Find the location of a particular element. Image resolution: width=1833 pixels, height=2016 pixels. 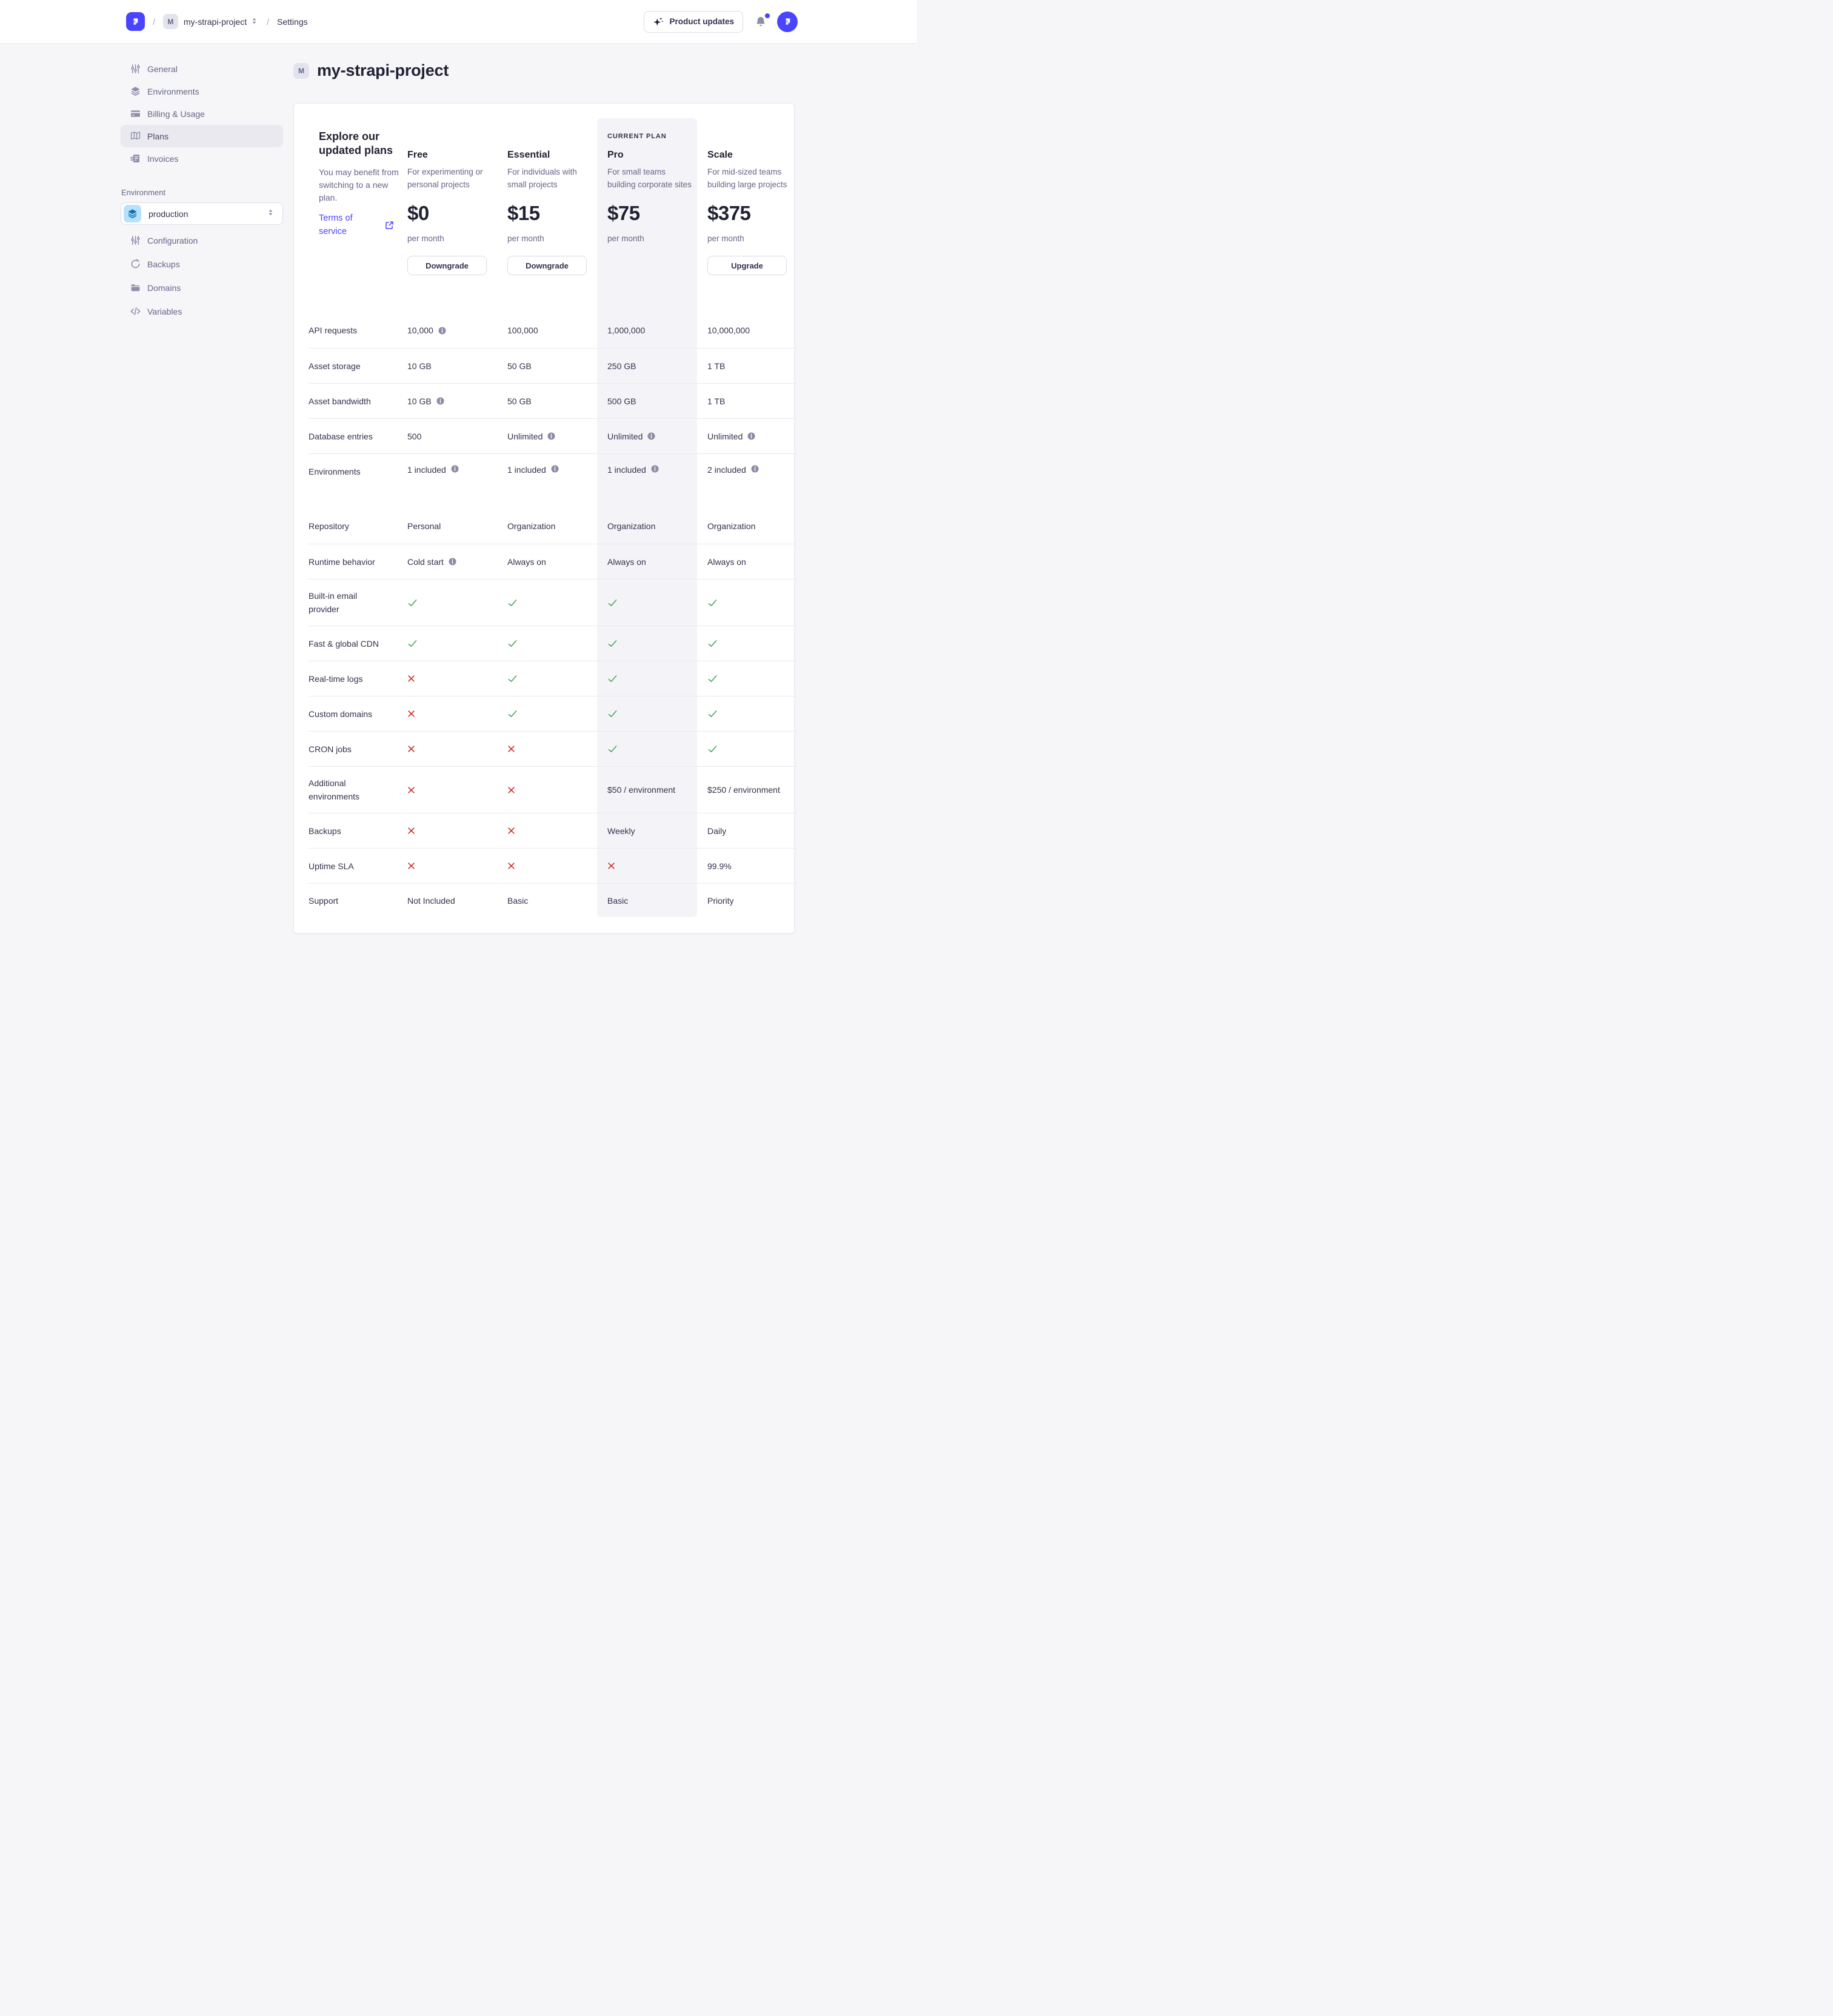

project-switcher-caret-icon is located at coordinates (254, 21).